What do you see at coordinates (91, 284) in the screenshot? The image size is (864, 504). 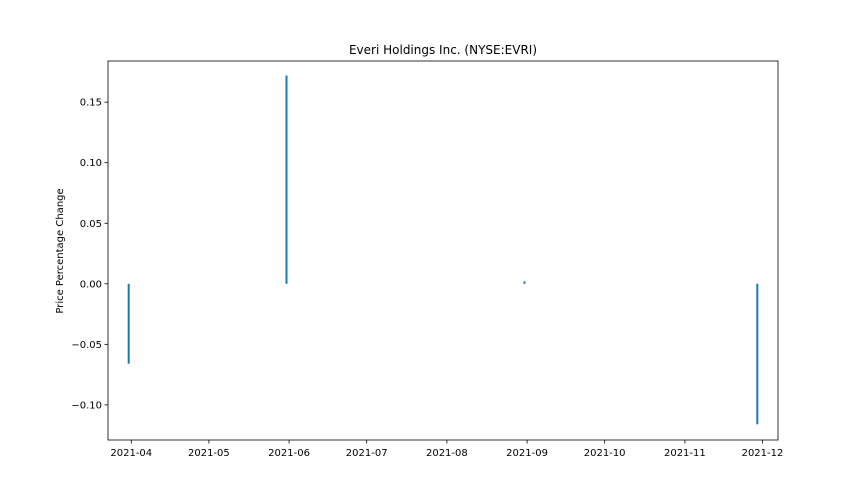 I see `y-tick-label-2: 0.00` at bounding box center [91, 284].